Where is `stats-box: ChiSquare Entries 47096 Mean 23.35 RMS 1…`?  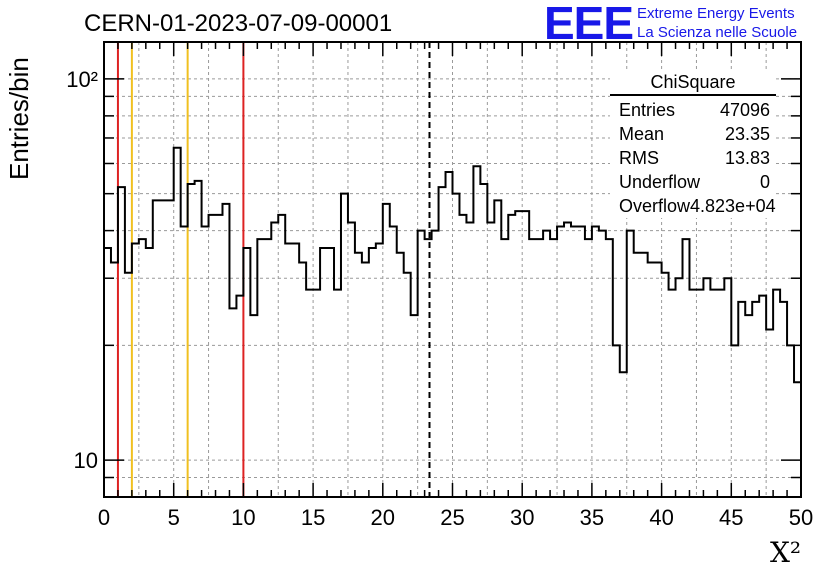 stats-box: ChiSquare Entries 47096 Mean 23.35 RMS 1… is located at coordinates (693, 144).